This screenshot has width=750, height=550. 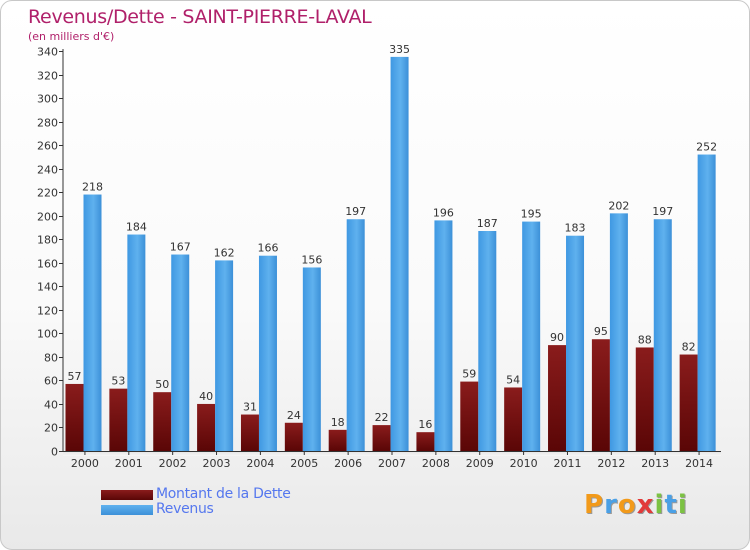 I want to click on revenus-value-label: 335, so click(x=399, y=49).